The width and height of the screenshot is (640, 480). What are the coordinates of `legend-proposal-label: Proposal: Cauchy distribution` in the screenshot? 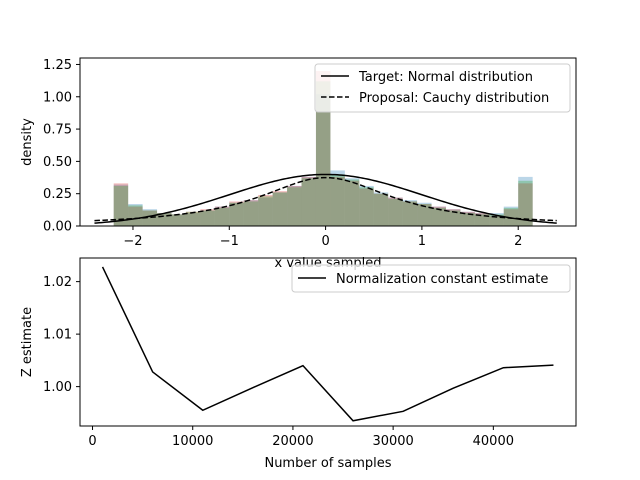 It's located at (454, 98).